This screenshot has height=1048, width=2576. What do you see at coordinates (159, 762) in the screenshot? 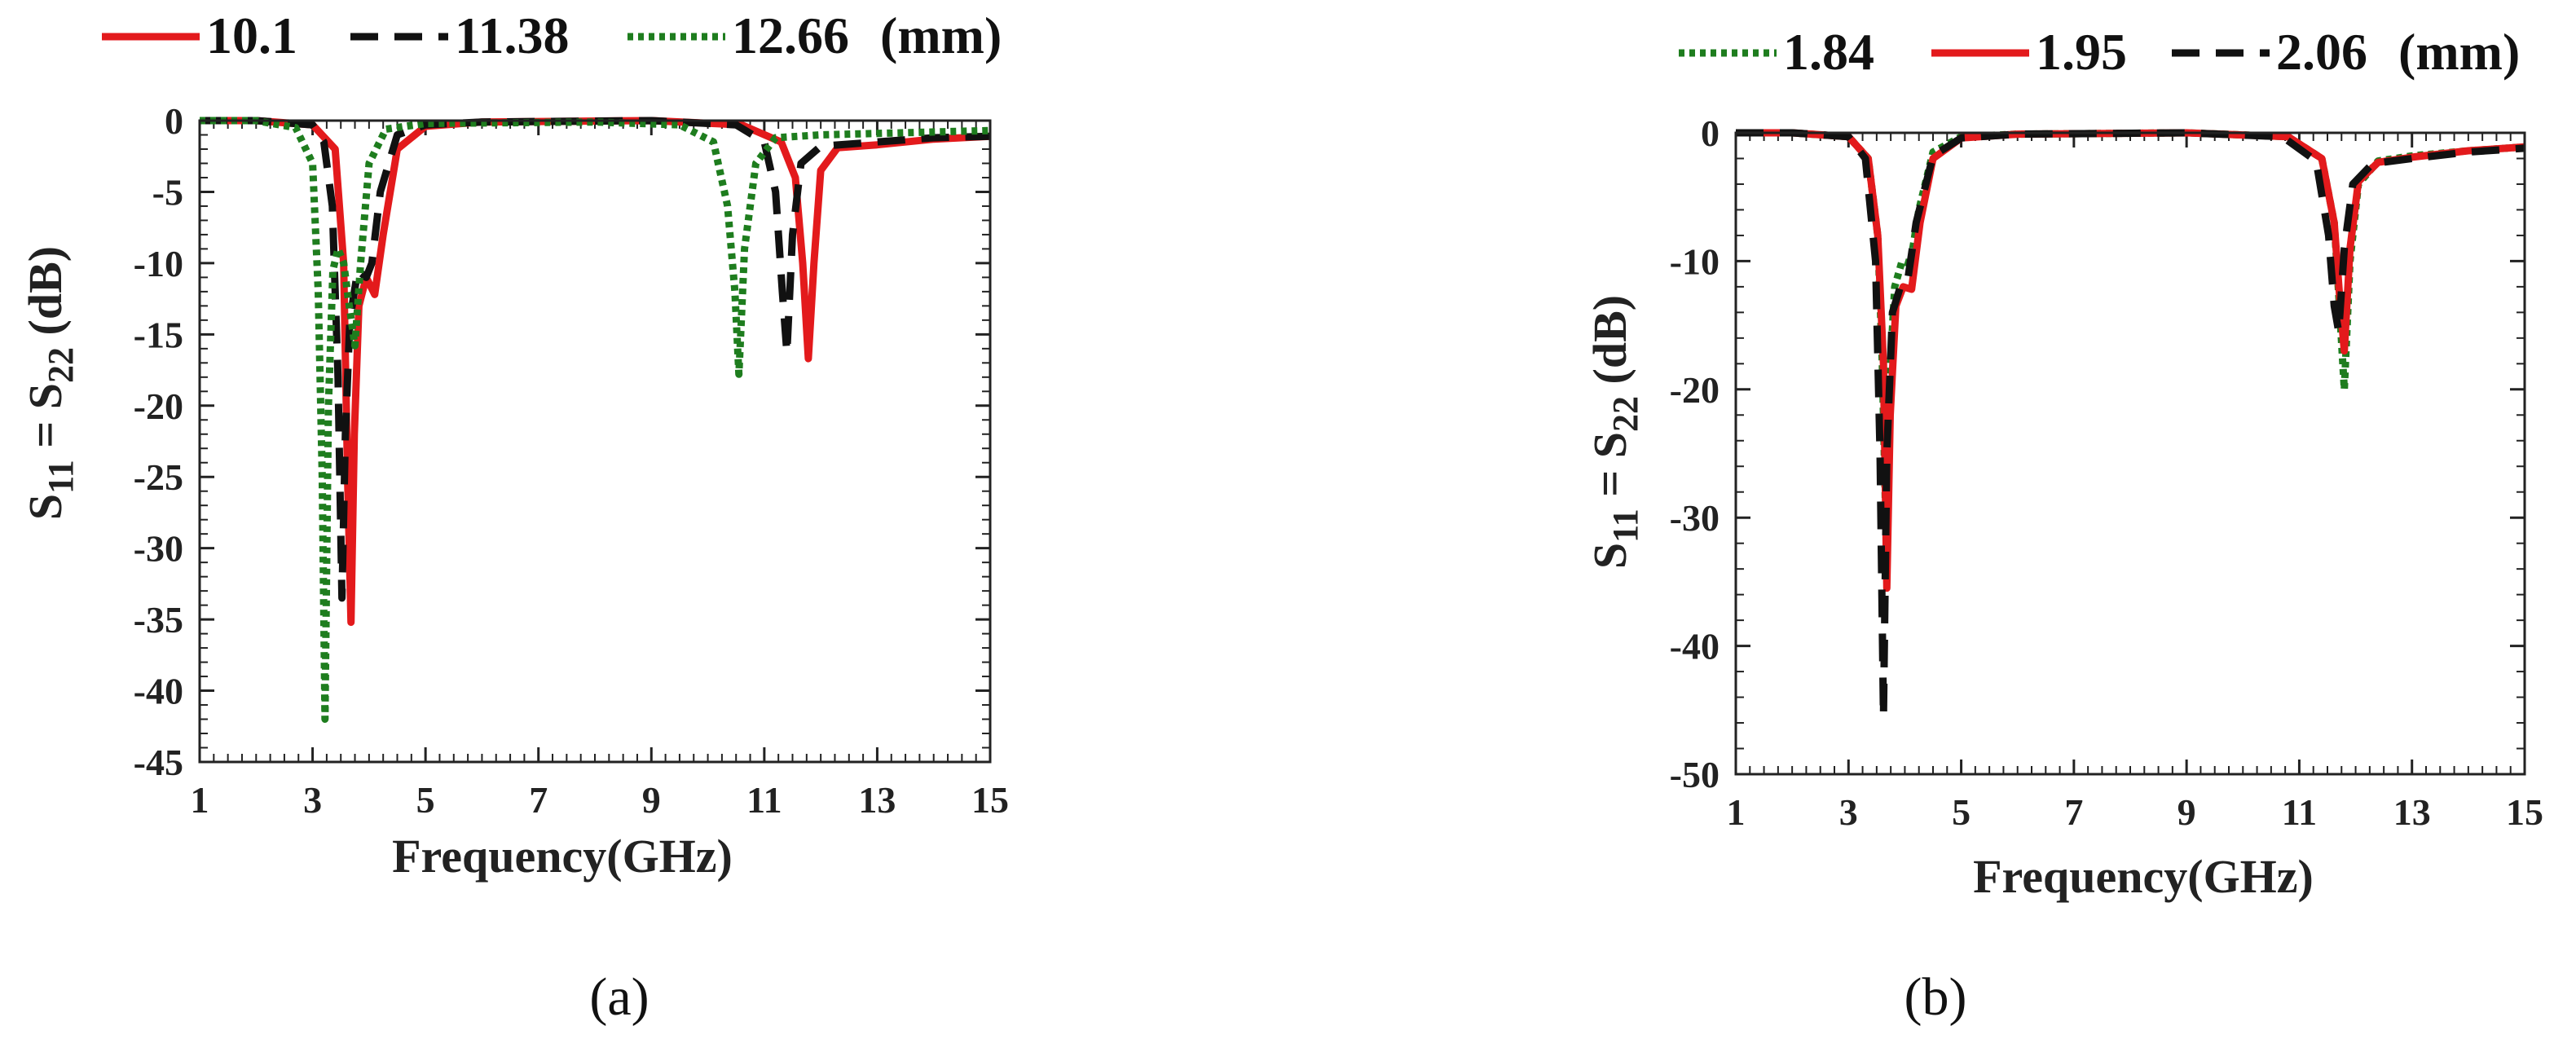
I see `y-tick-label: -45` at bounding box center [159, 762].